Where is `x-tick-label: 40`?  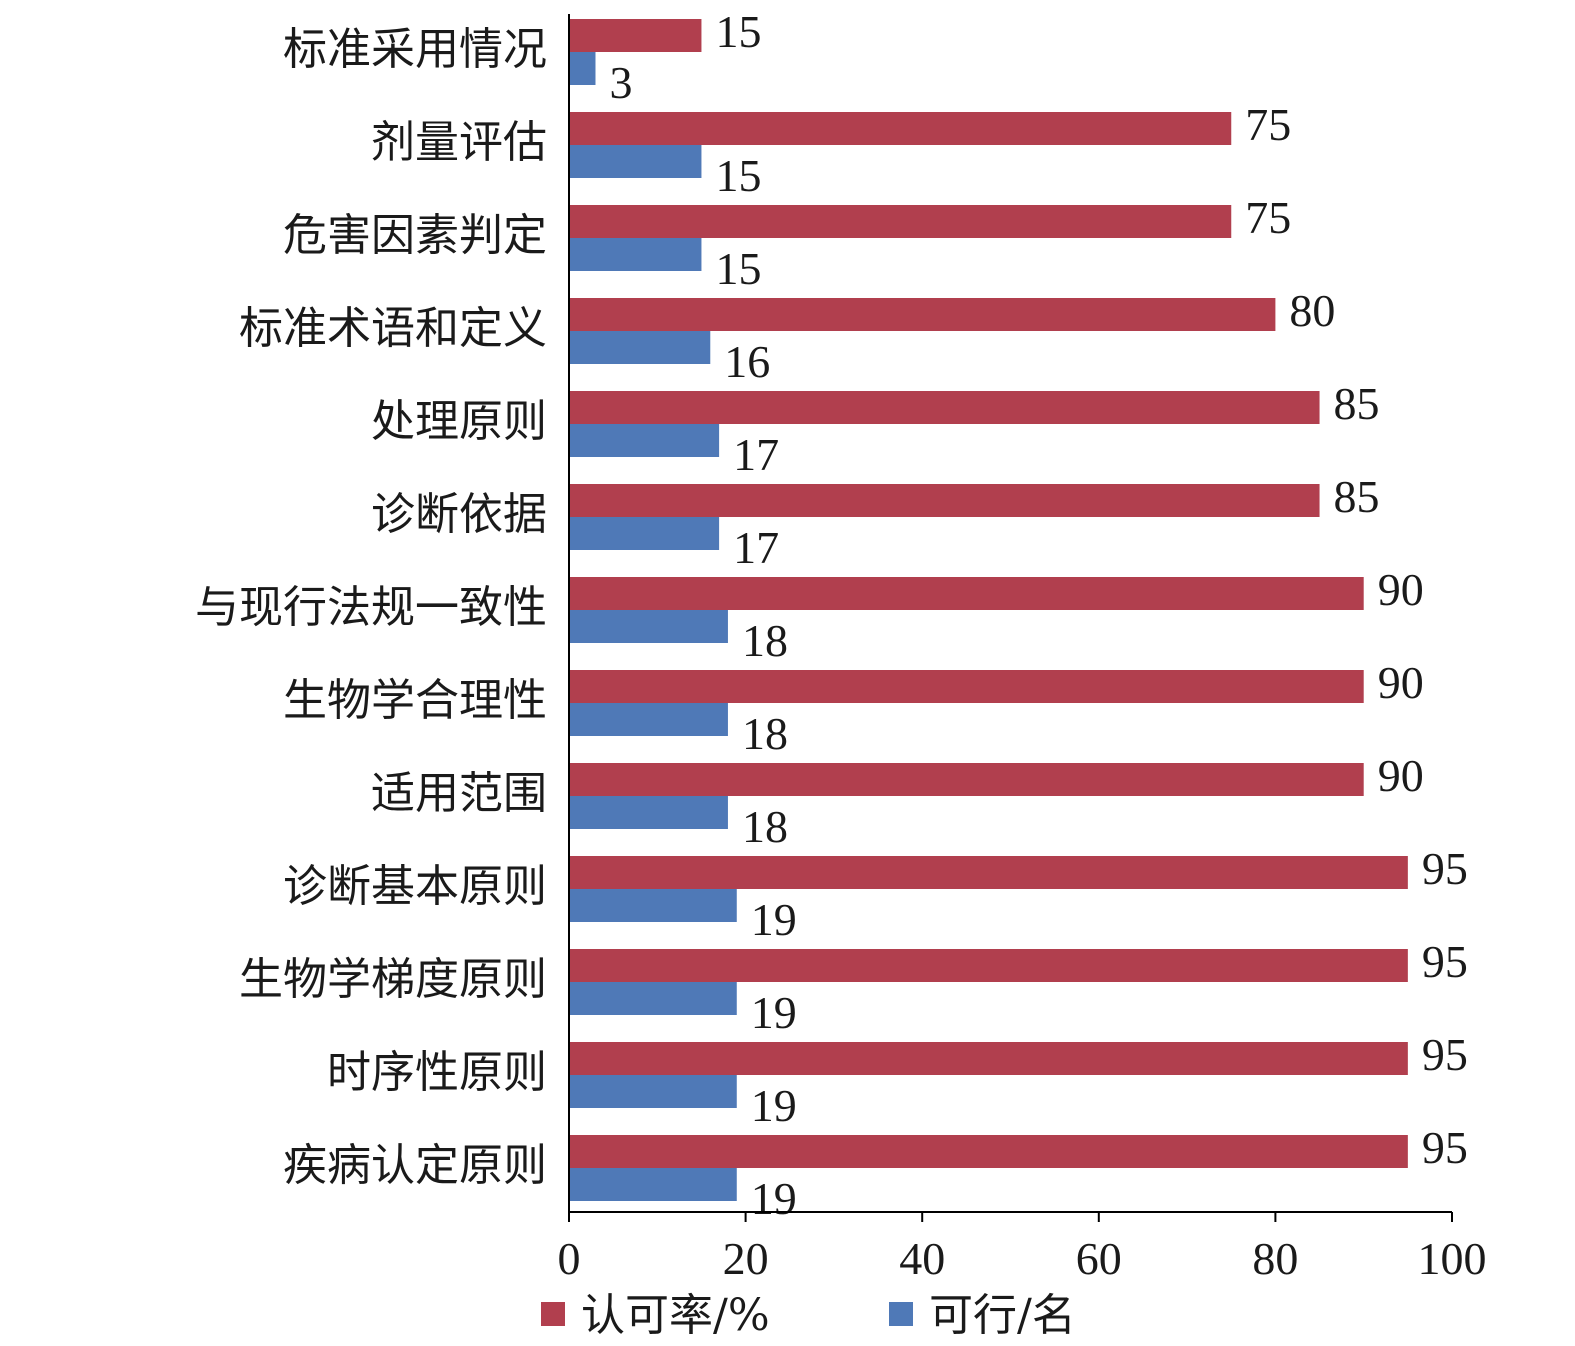 x-tick-label: 40 is located at coordinates (922, 1258).